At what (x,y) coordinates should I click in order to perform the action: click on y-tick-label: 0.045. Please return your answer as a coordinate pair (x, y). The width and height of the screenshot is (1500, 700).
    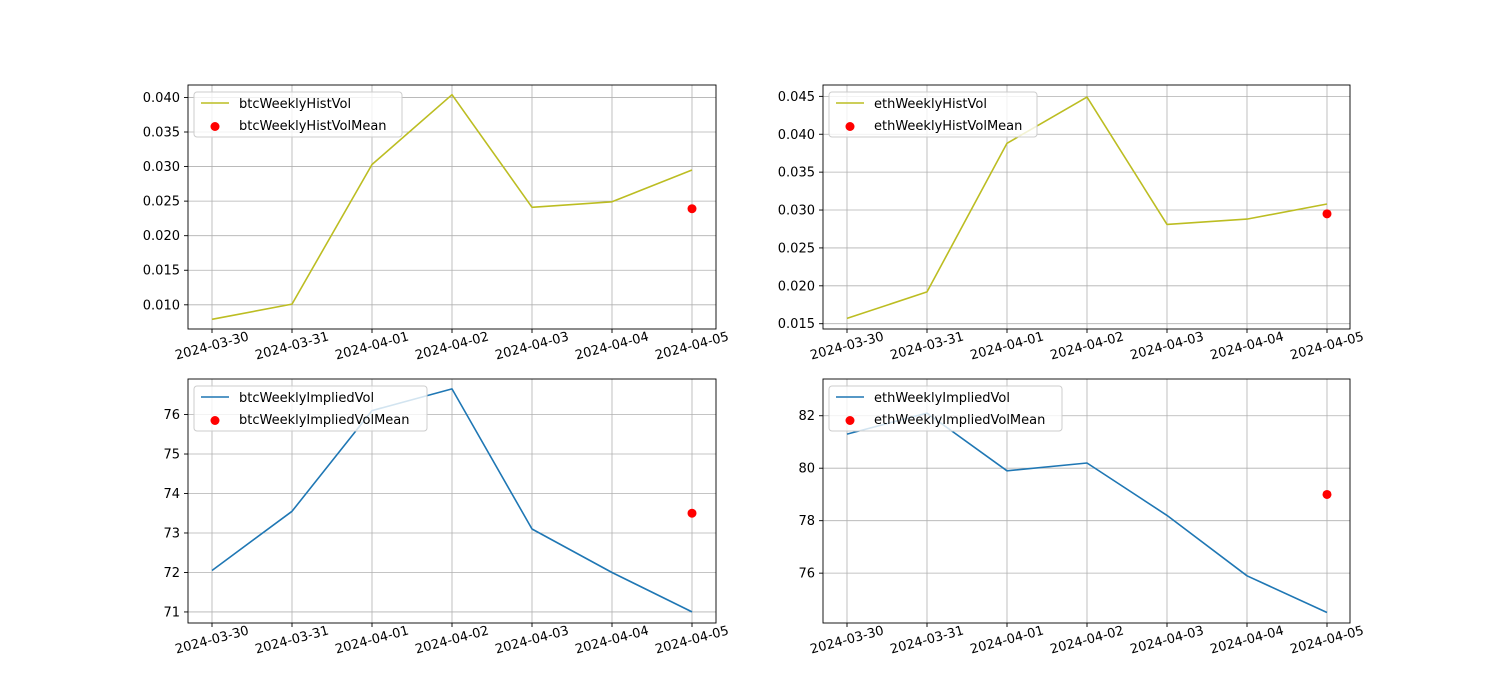
    Looking at the image, I should click on (796, 97).